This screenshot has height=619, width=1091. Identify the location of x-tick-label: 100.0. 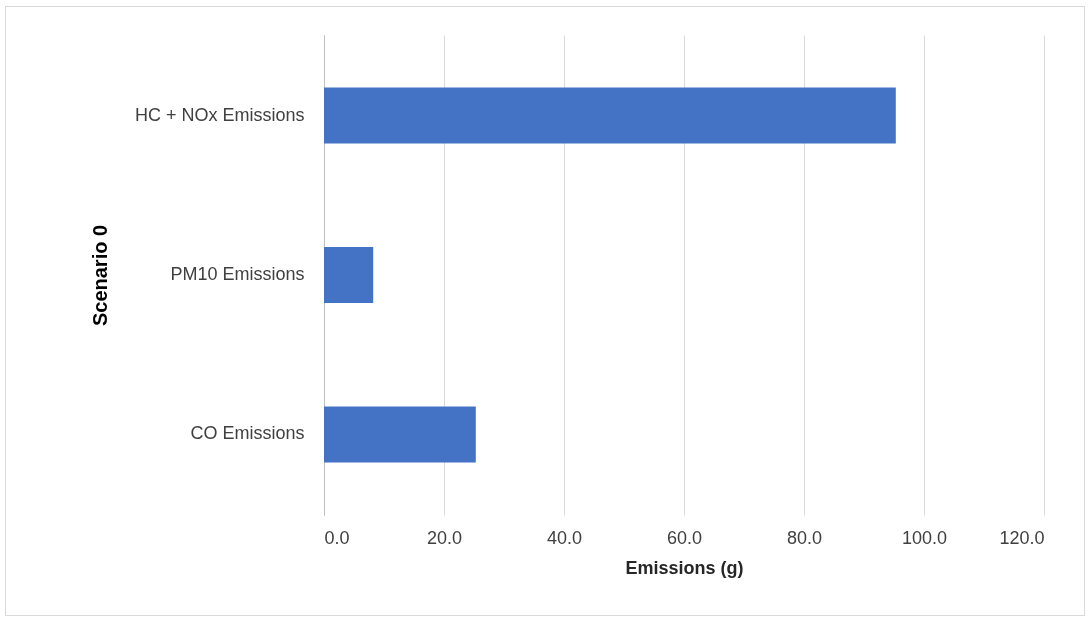
(924, 537).